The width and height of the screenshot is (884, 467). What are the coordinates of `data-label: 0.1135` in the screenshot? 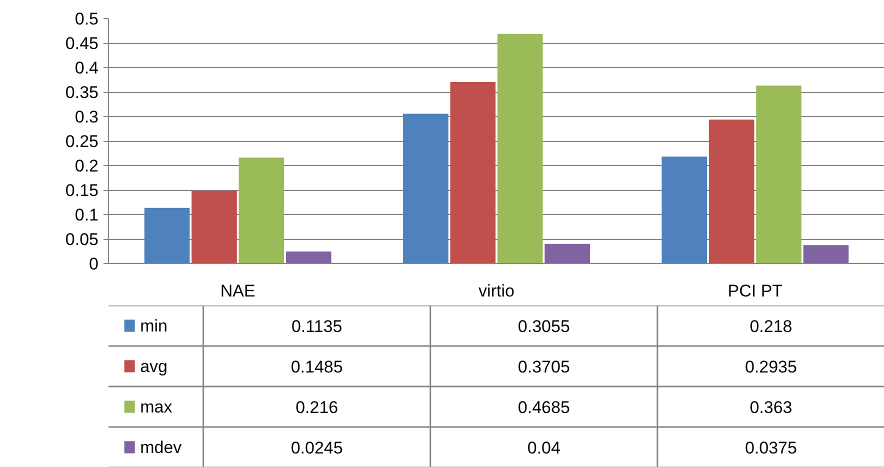 It's located at (316, 326).